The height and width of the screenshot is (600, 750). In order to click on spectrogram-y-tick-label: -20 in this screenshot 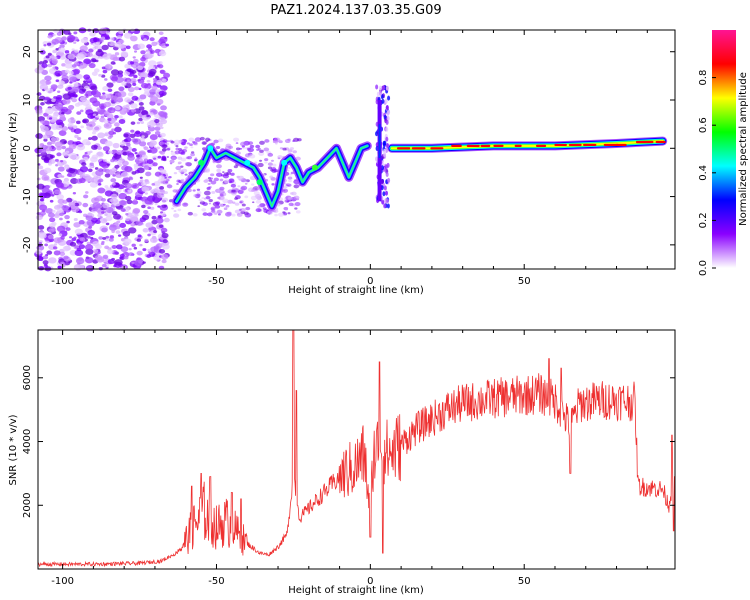, I will do `click(27, 245)`.